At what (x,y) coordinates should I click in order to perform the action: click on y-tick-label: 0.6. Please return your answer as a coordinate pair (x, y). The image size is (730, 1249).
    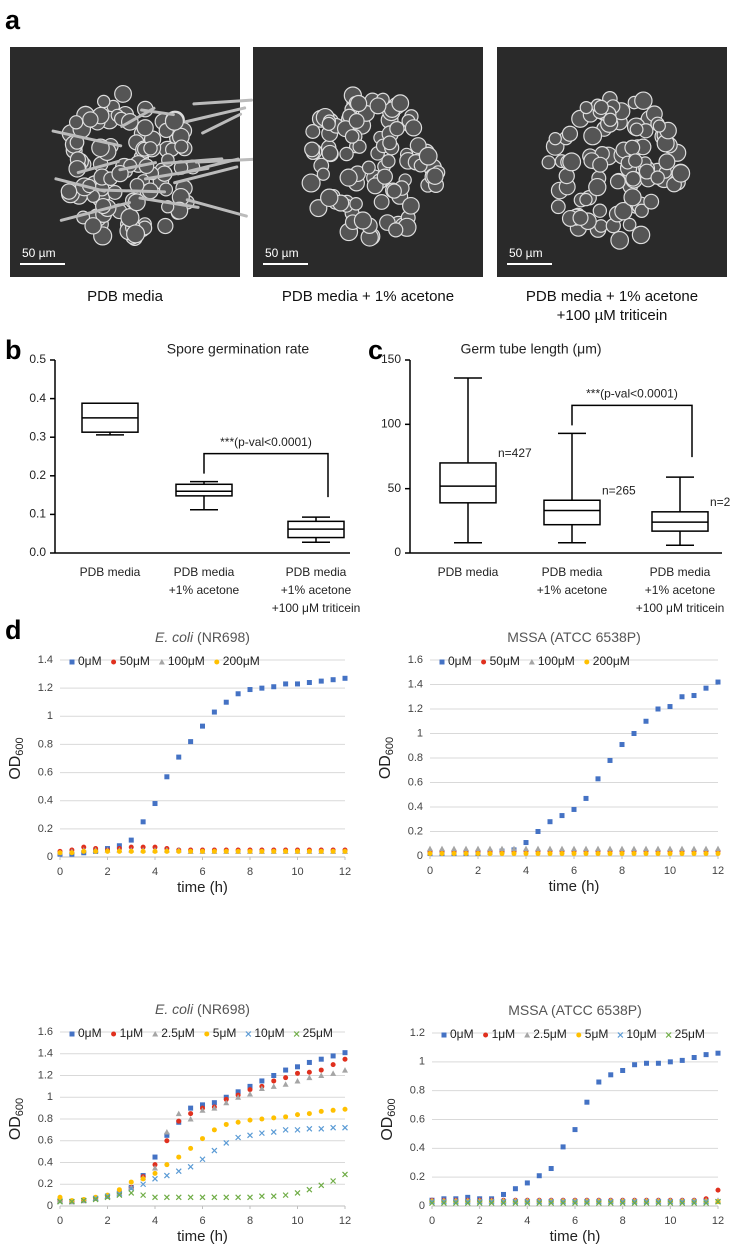
    Looking at the image, I should click on (417, 1119).